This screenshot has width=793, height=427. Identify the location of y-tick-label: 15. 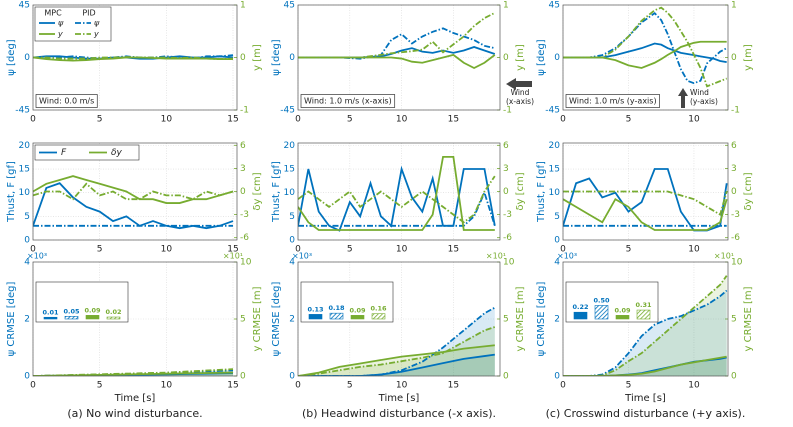
(289, 170).